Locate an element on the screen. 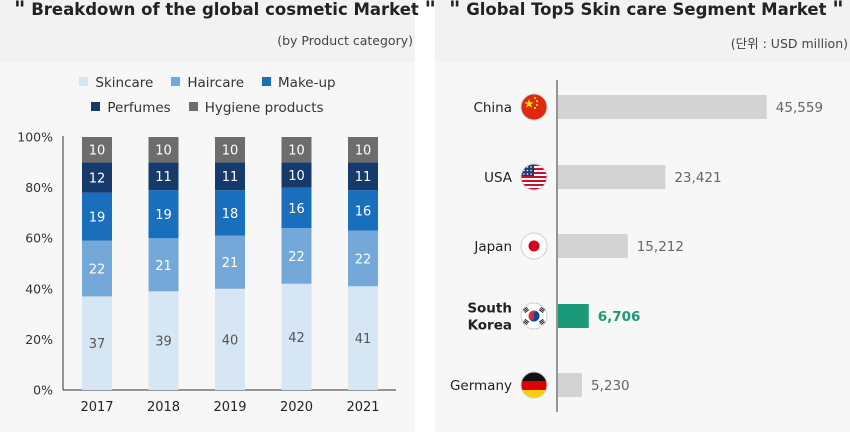 Image resolution: width=850 pixels, height=432 pixels. bar-japan is located at coordinates (593, 246).